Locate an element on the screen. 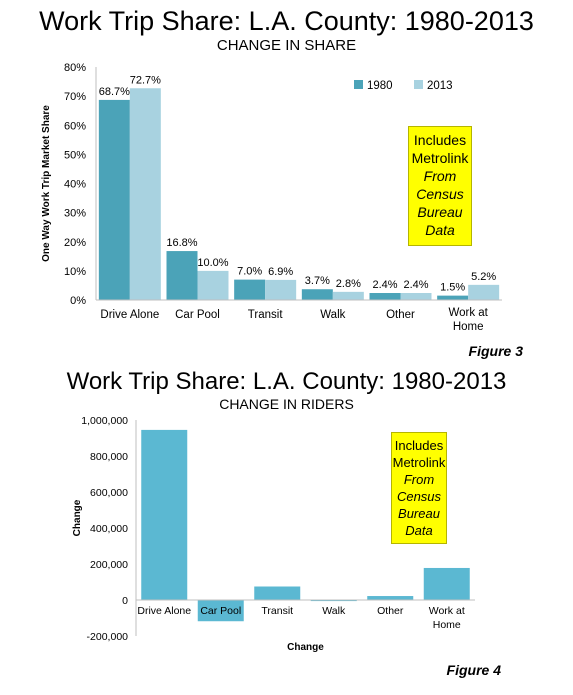 The width and height of the screenshot is (573, 695). chart1-subtitle: CHANGE IN SHARE is located at coordinates (286, 45).